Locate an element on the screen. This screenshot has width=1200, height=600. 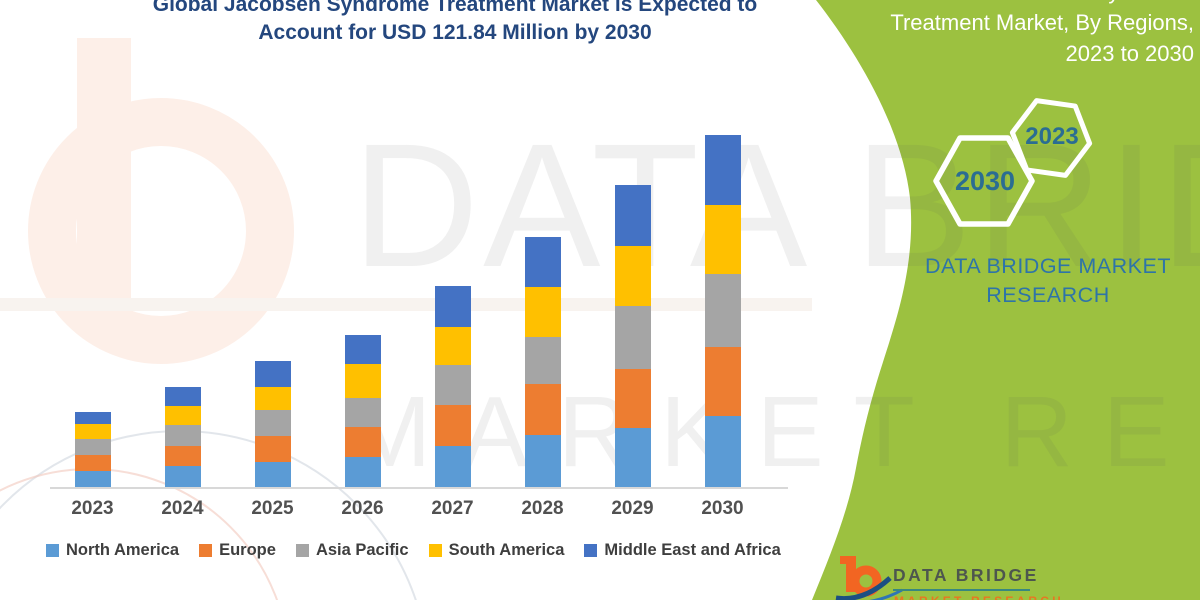
bar-2030 is located at coordinates (722, 311).